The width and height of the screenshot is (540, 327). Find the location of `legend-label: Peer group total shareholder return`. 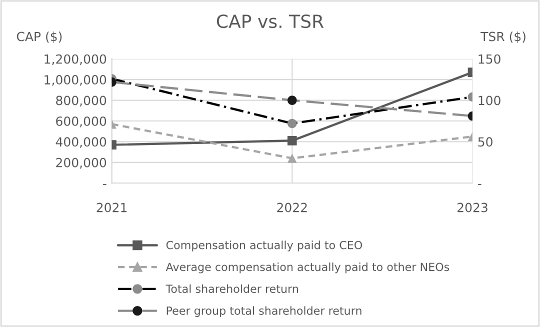

legend-label: Peer group total shareholder return is located at coordinates (264, 311).